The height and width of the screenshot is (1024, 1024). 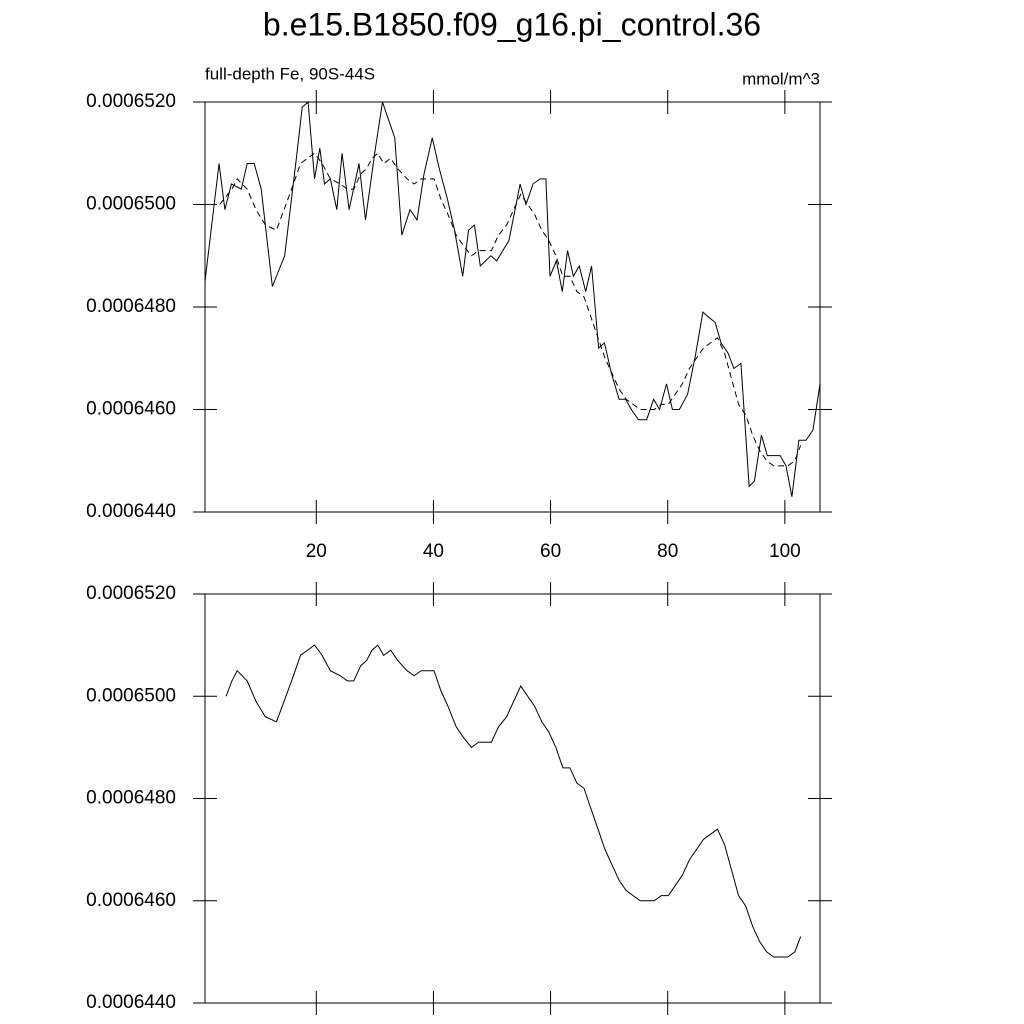 I want to click on x-tick-label: 100, so click(x=785, y=551).